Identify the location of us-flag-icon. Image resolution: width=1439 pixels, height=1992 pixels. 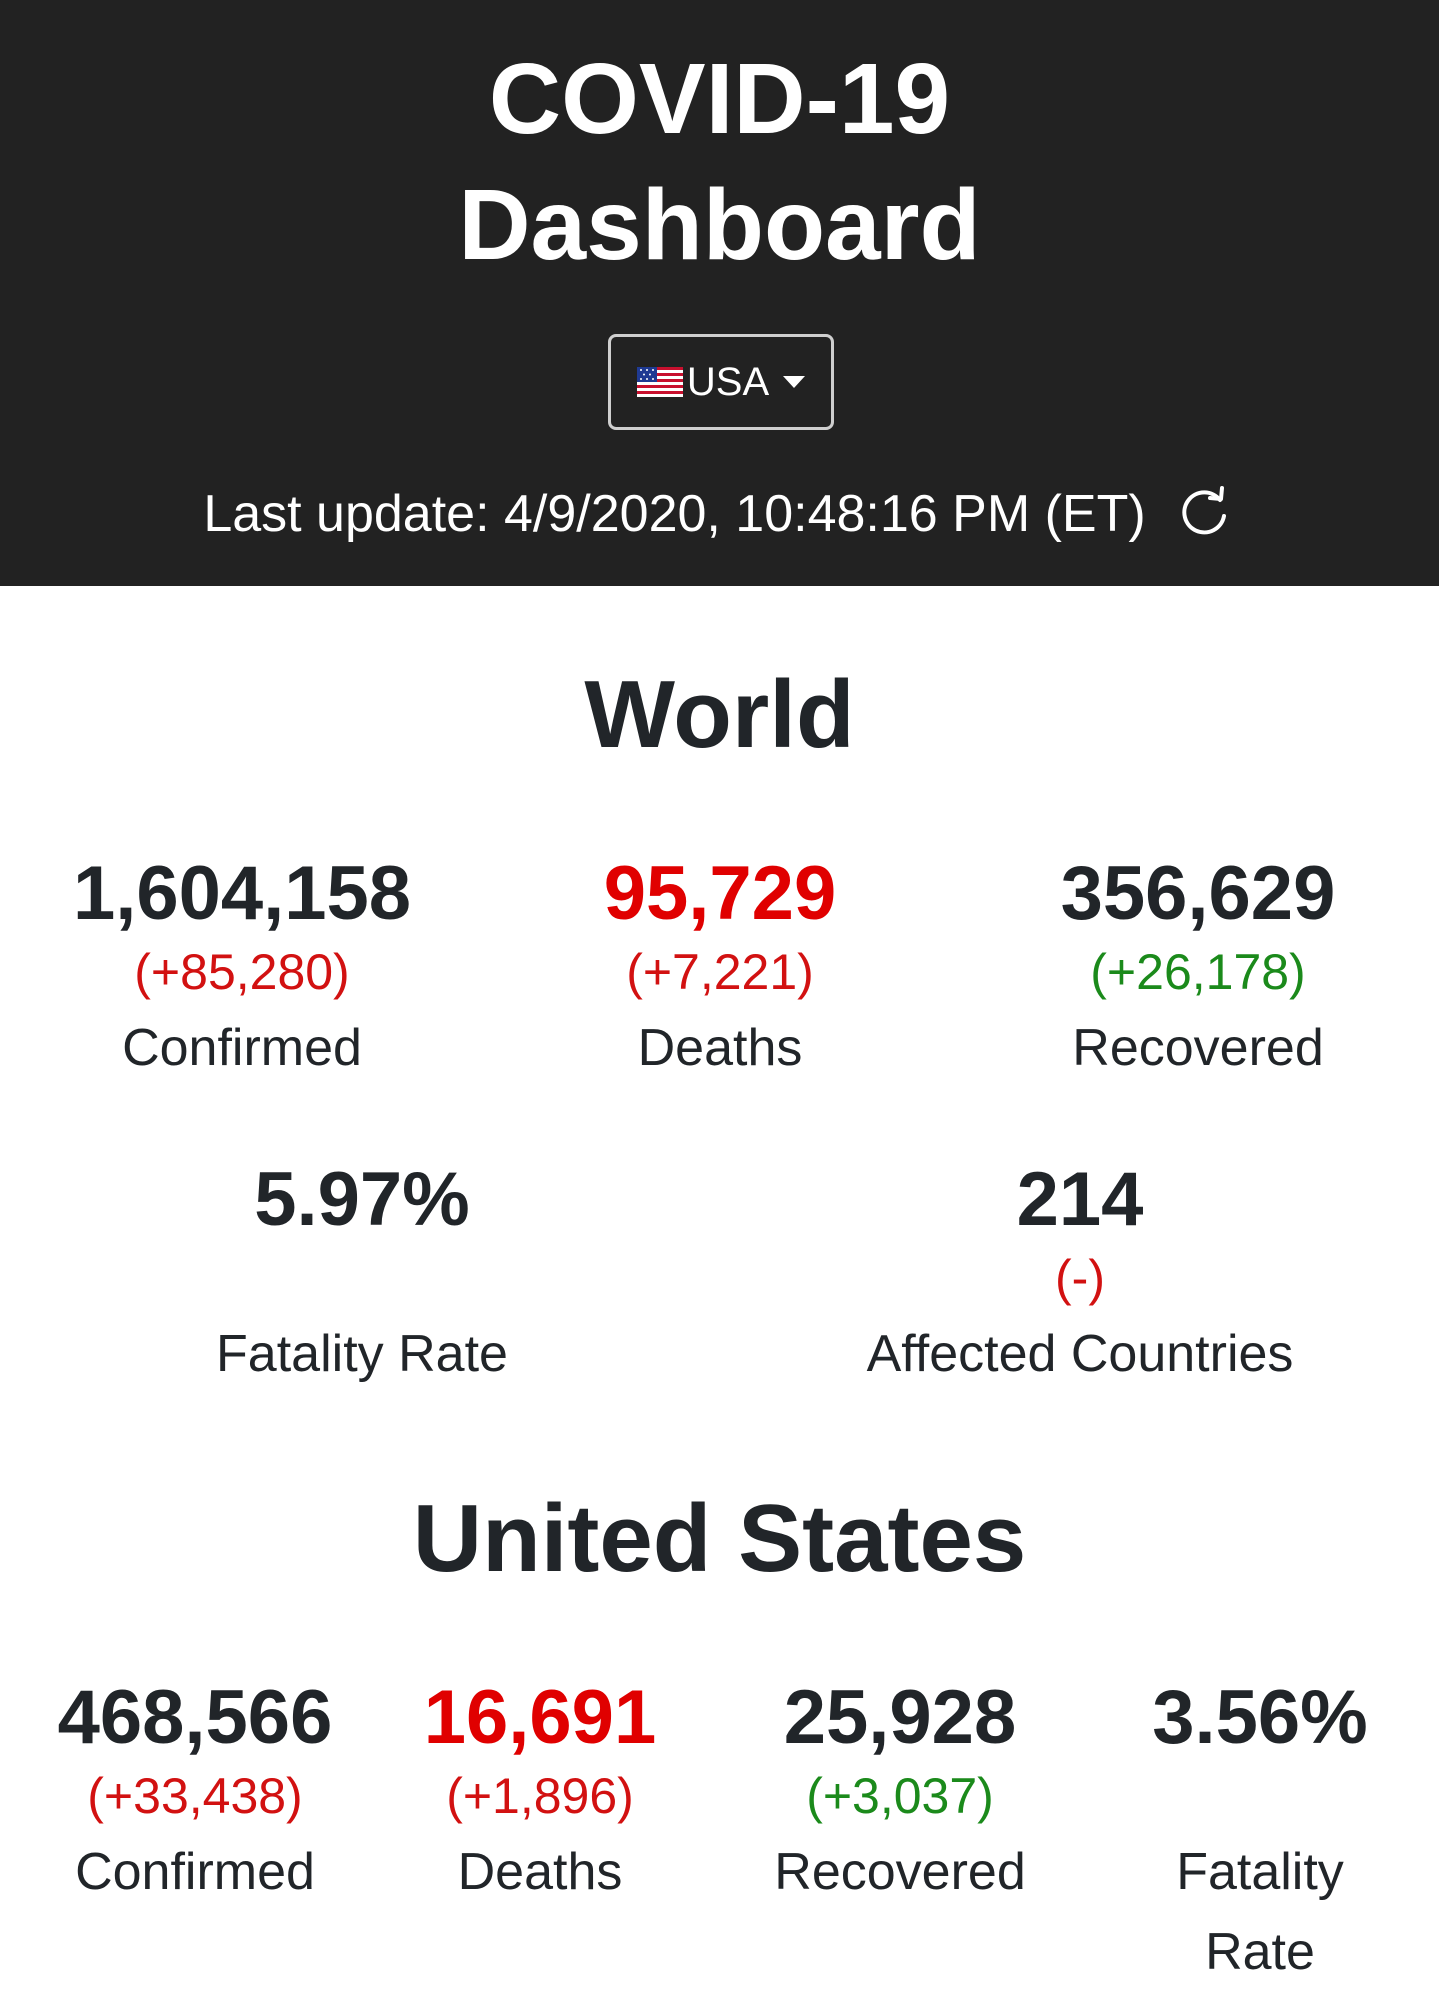
(659, 382).